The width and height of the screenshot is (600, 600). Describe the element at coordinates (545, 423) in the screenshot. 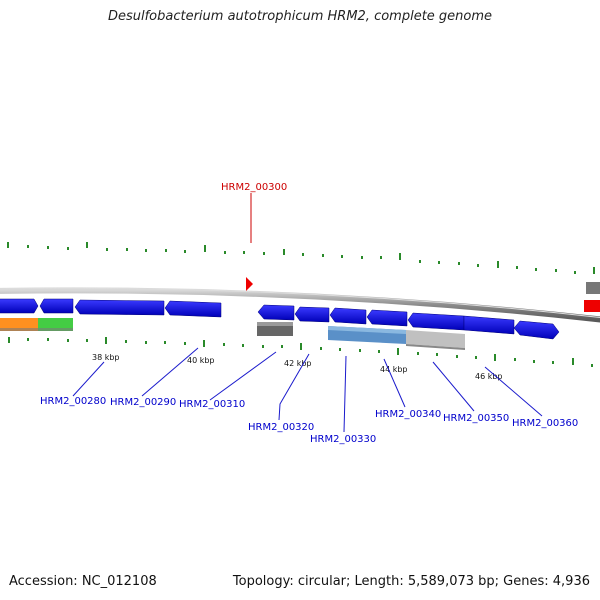

I see `gene-label-hrm2-00360: HRM2_00360` at that location.